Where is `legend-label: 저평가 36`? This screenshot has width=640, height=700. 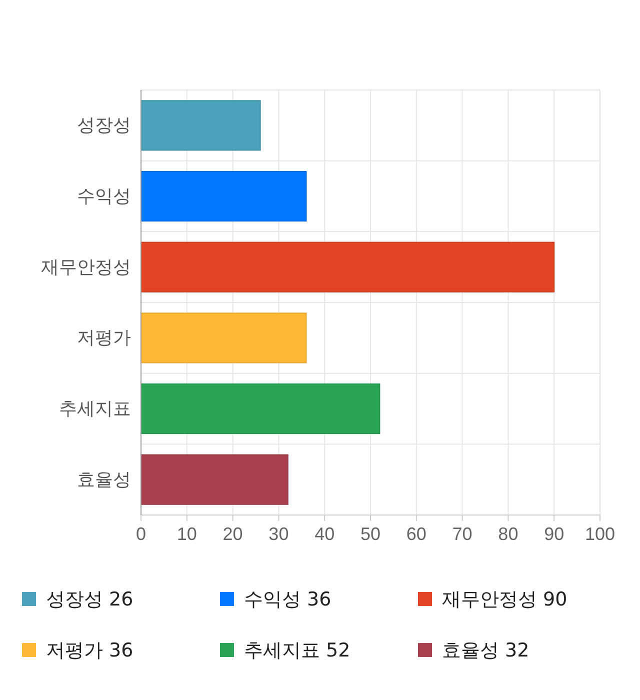
legend-label: 저평가 36 is located at coordinates (90, 651).